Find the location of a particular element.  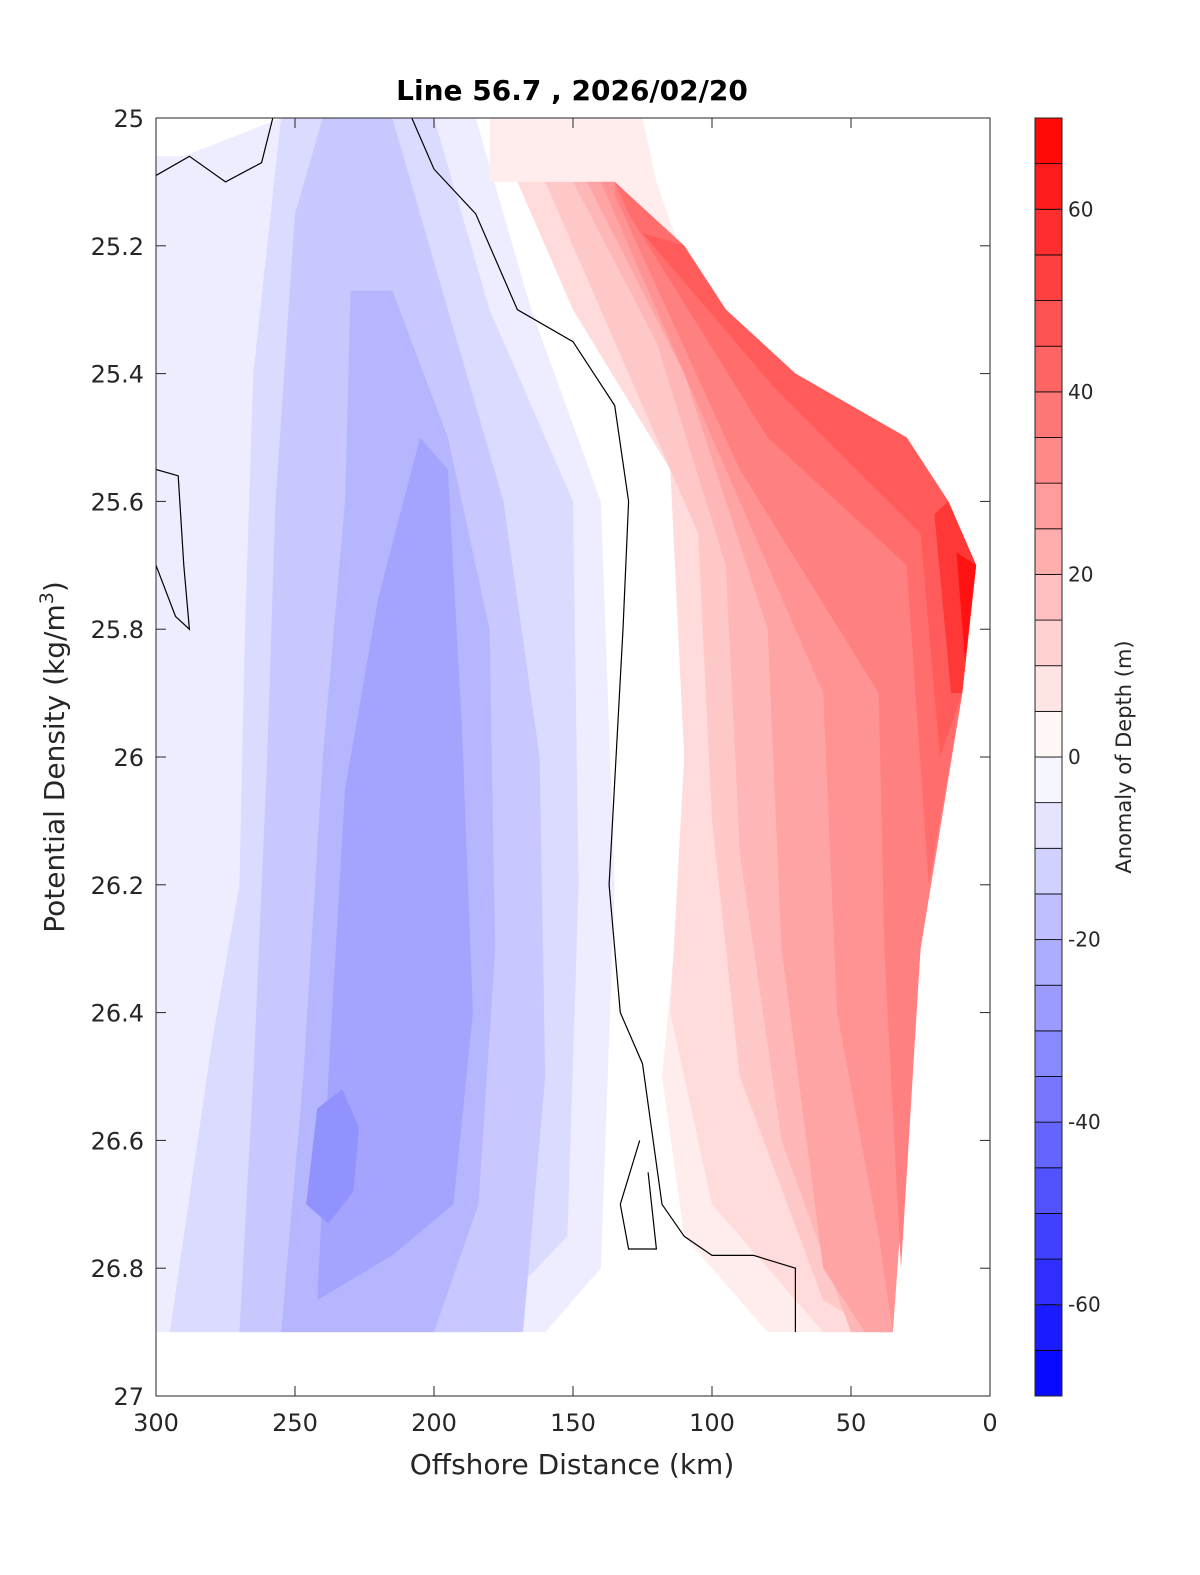

chart-title: Line 56.7 , 2026/02/20 is located at coordinates (572, 90).